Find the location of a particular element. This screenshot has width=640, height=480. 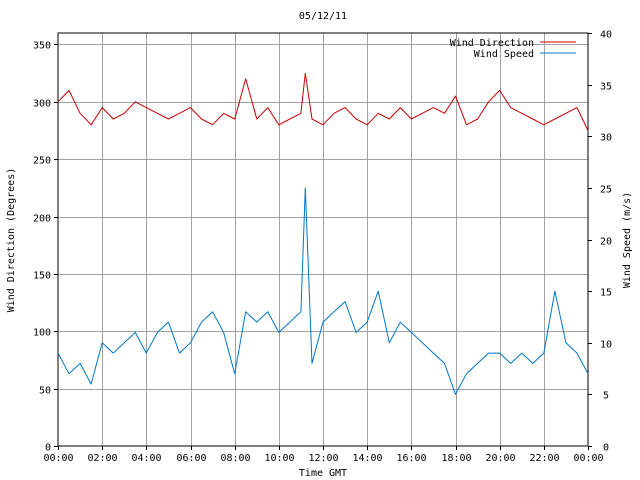

y-left-tick-label: 150 is located at coordinates (42, 276).